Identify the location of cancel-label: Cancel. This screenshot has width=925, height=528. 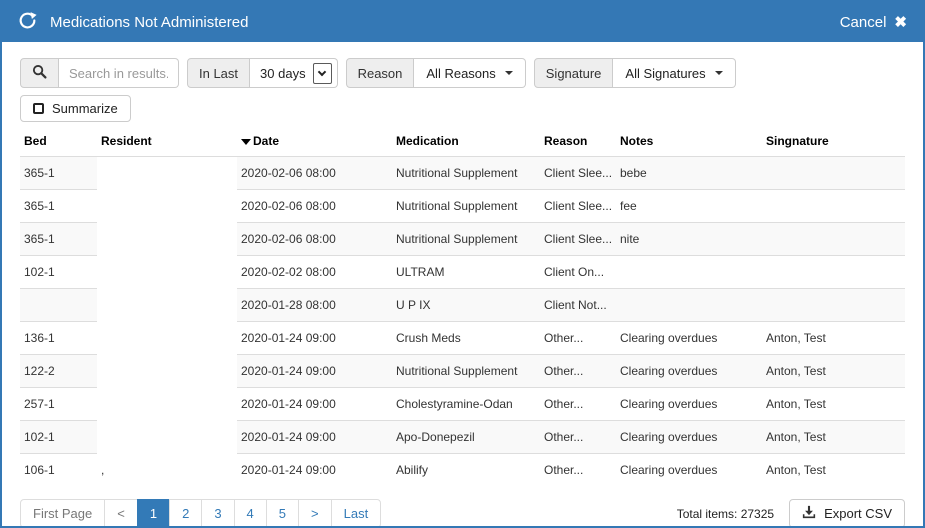
(863, 22).